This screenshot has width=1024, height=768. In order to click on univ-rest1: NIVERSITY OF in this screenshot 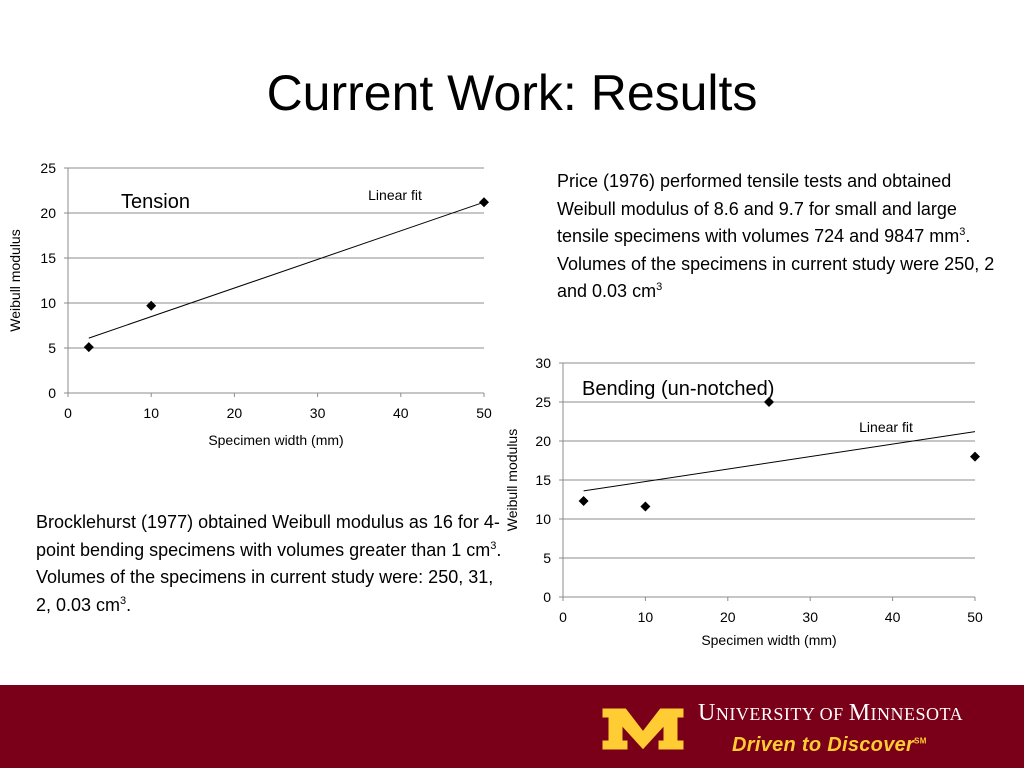, I will do `click(782, 714)`.